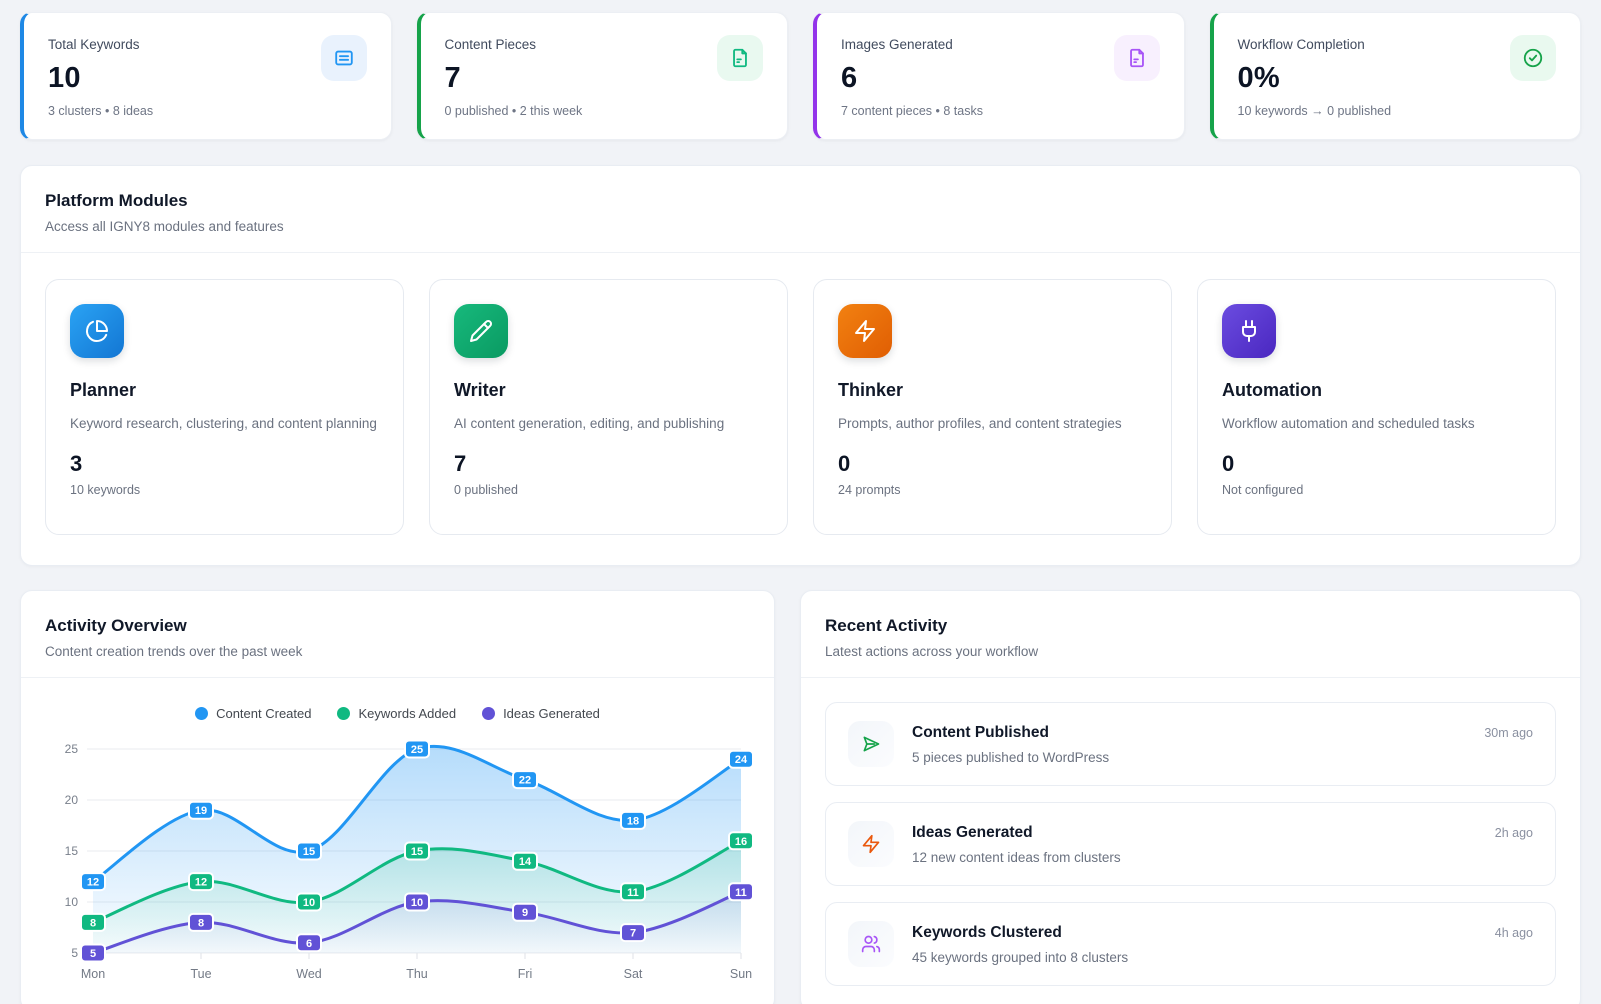  Describe the element at coordinates (481, 331) in the screenshot. I see `pencil-icon` at that location.